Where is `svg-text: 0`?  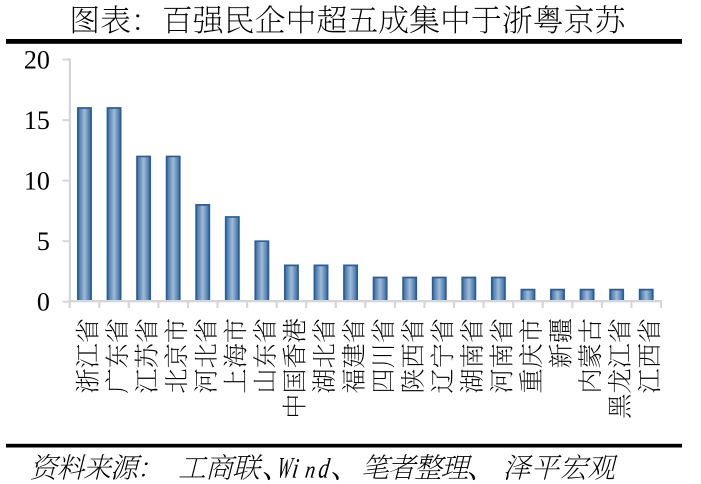
svg-text: 0 is located at coordinates (43, 301).